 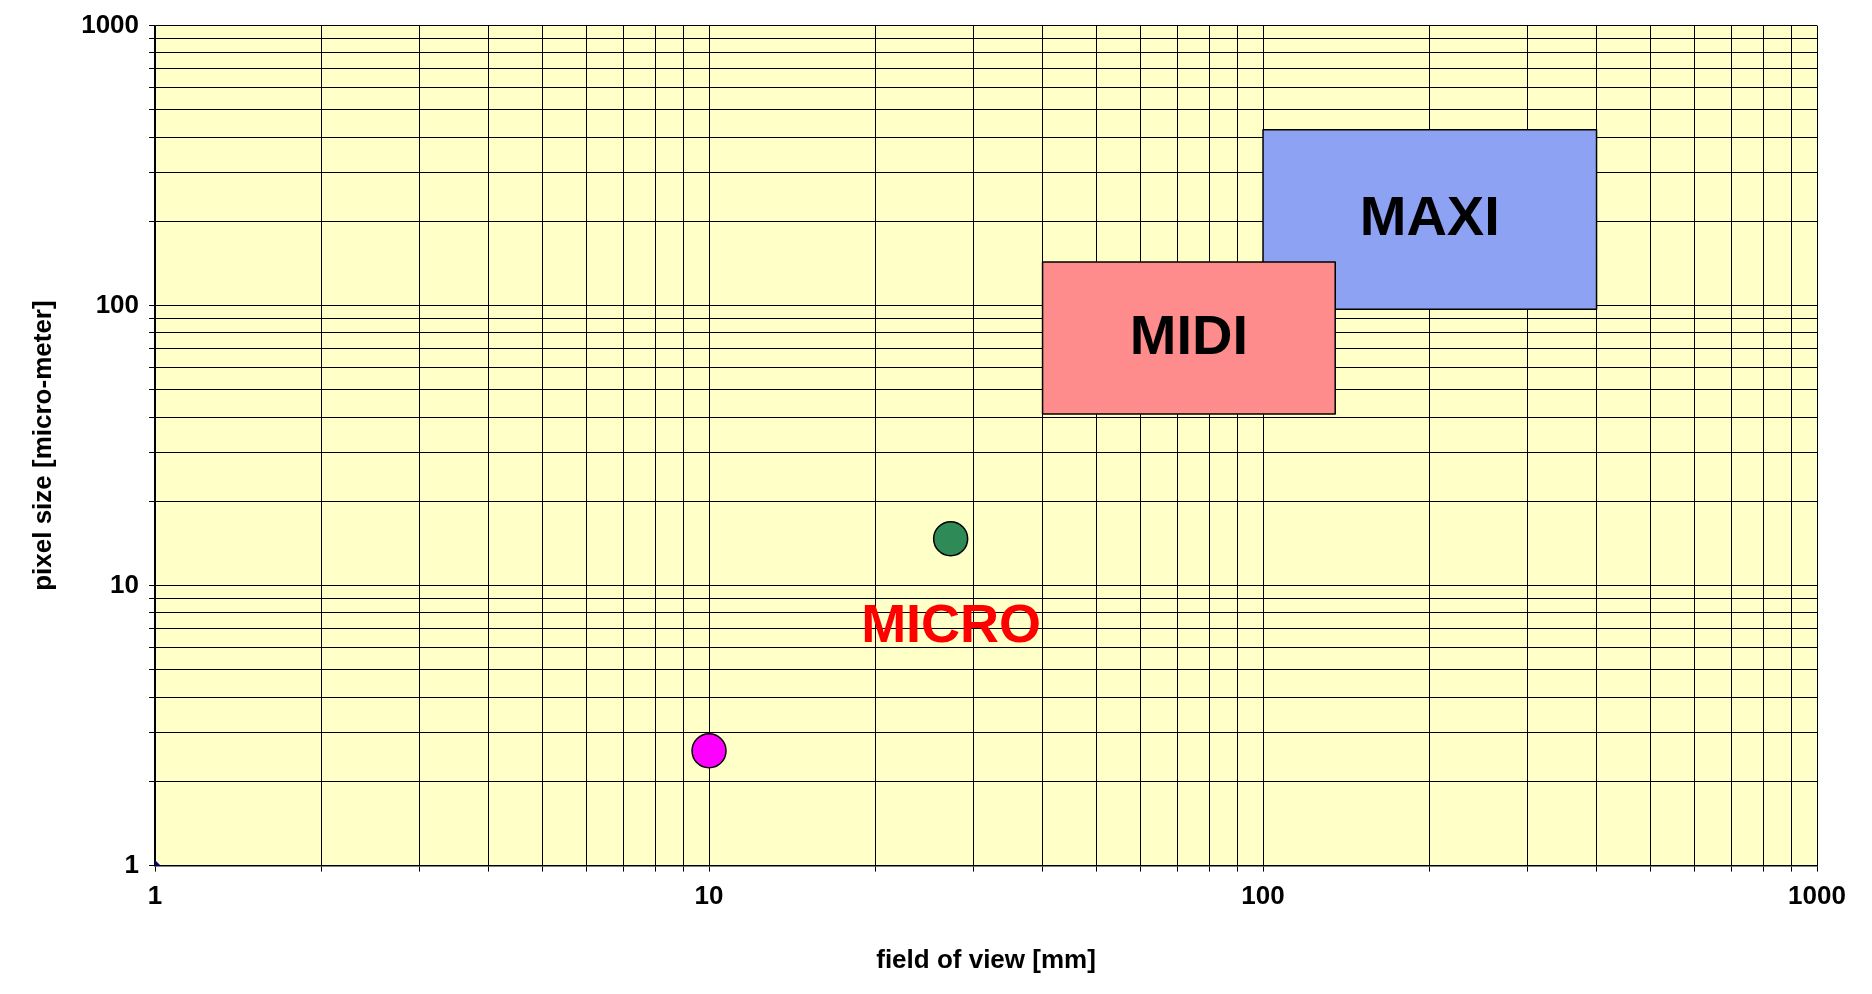 I want to click on x-tick-label: 1, so click(x=155, y=895).